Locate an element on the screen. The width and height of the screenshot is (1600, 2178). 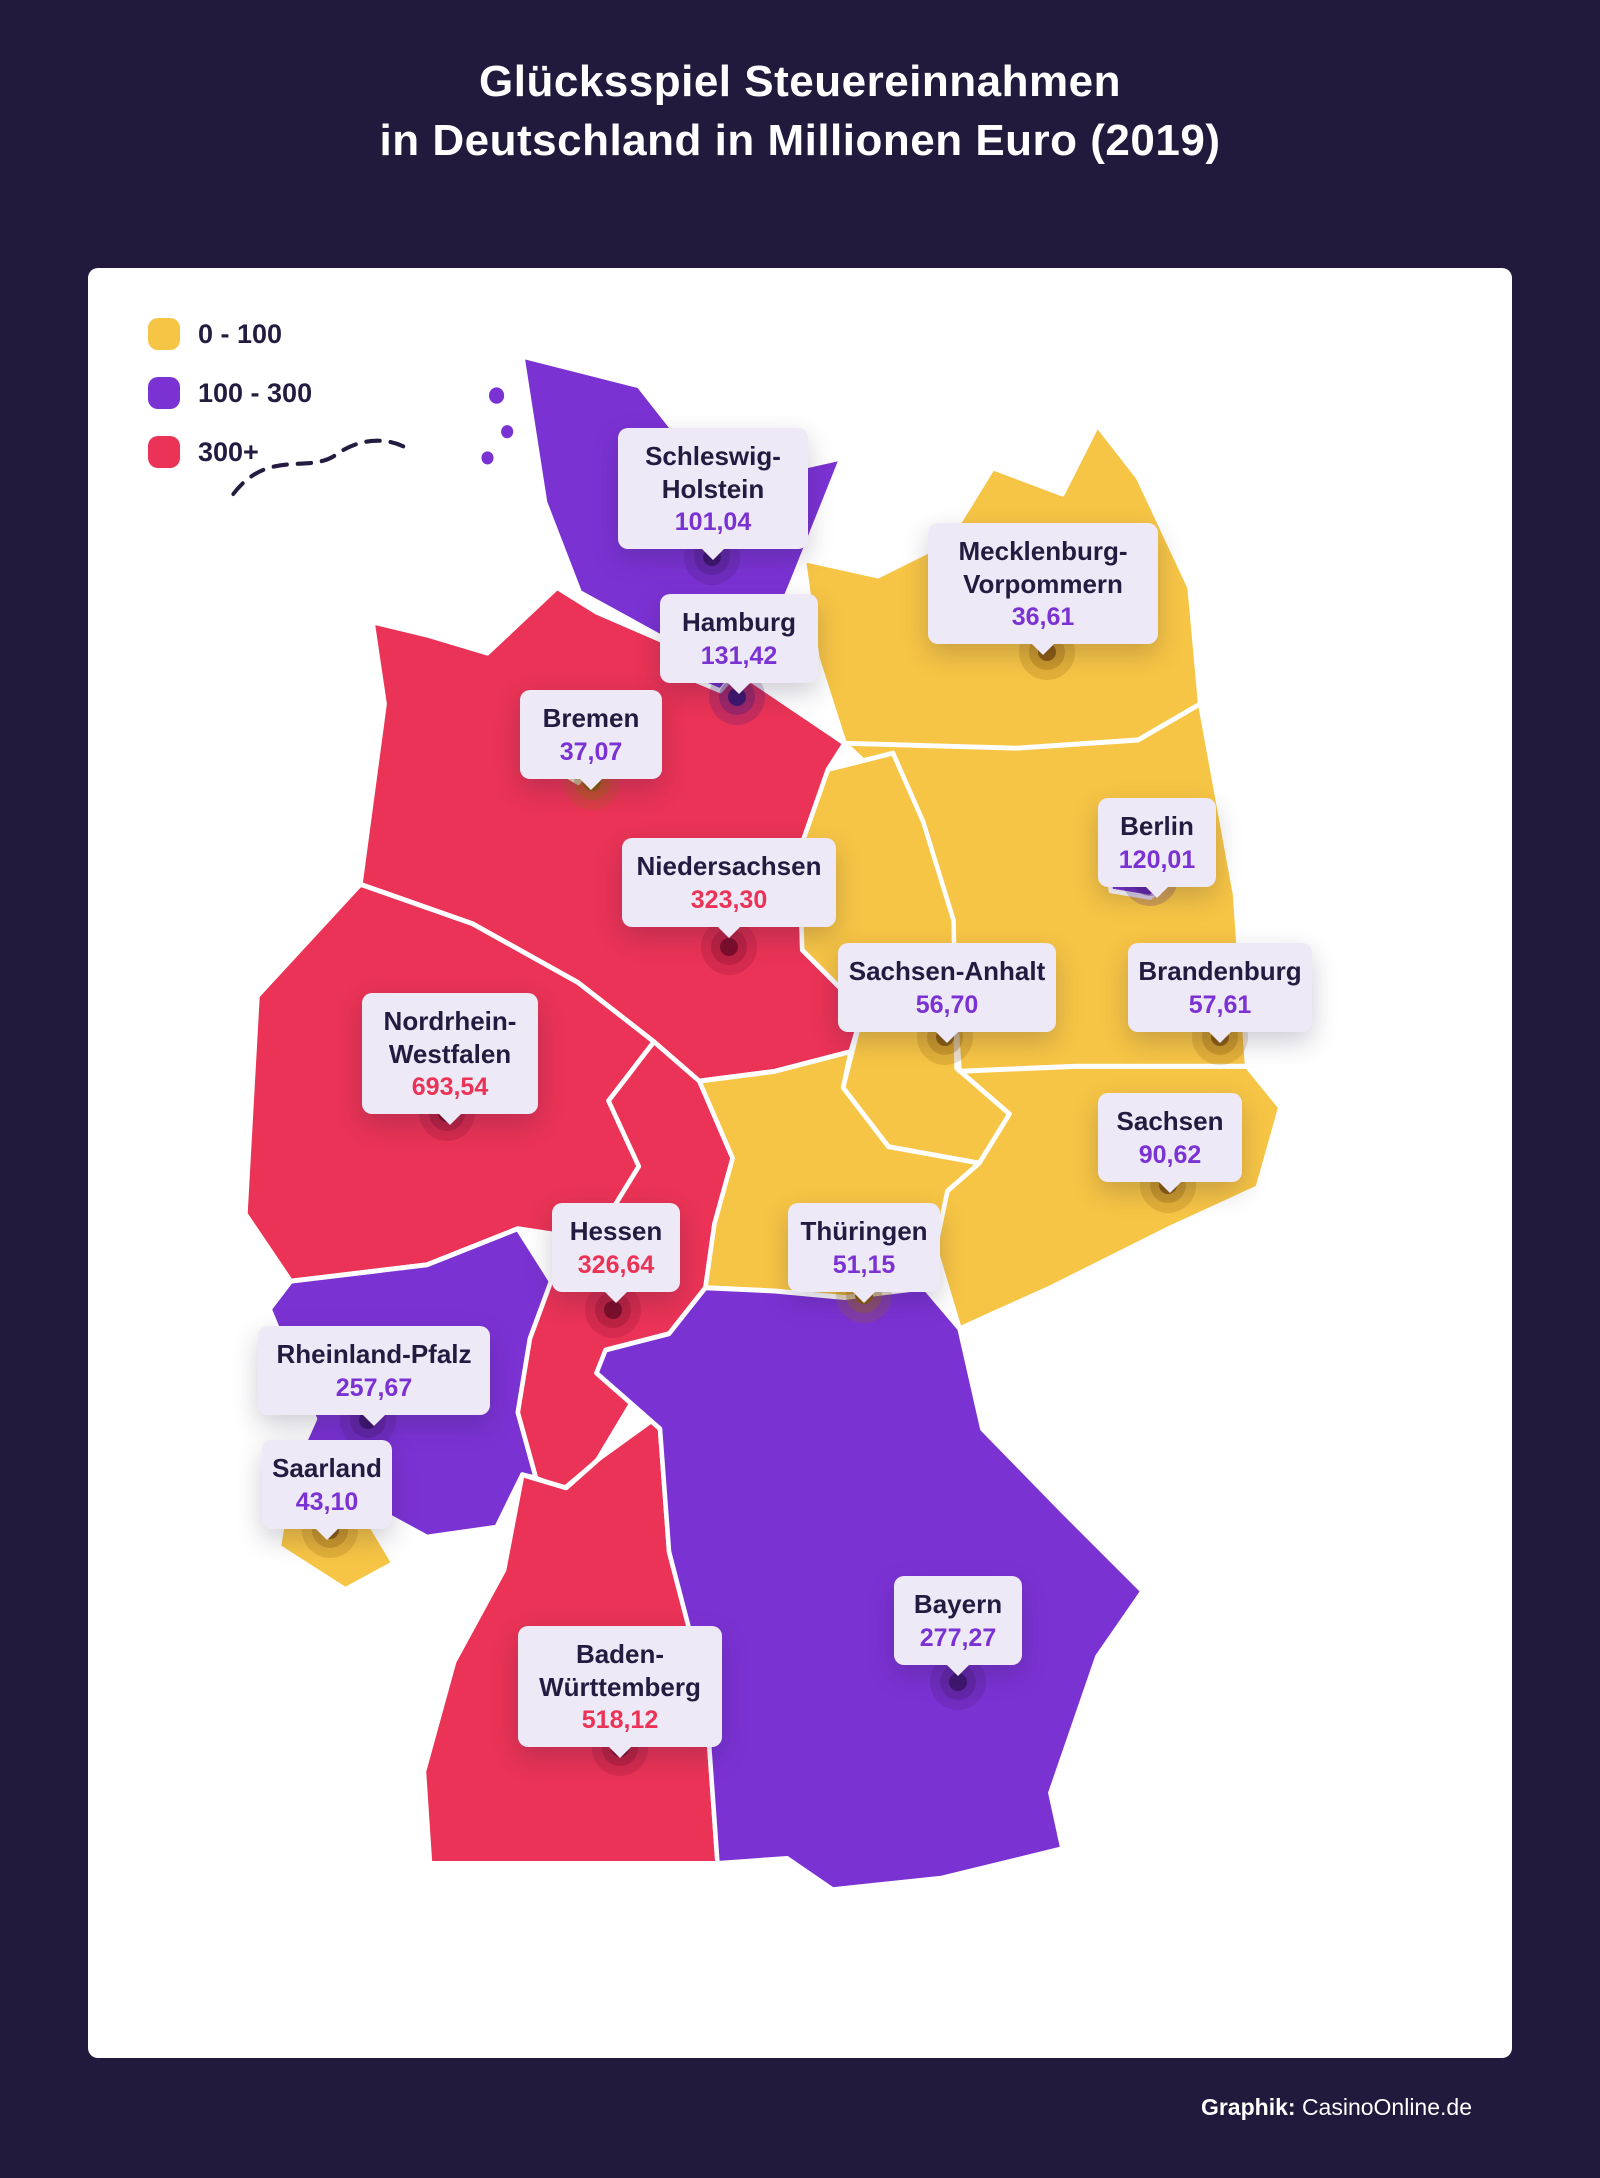
state-name: Bremen is located at coordinates (591, 718).